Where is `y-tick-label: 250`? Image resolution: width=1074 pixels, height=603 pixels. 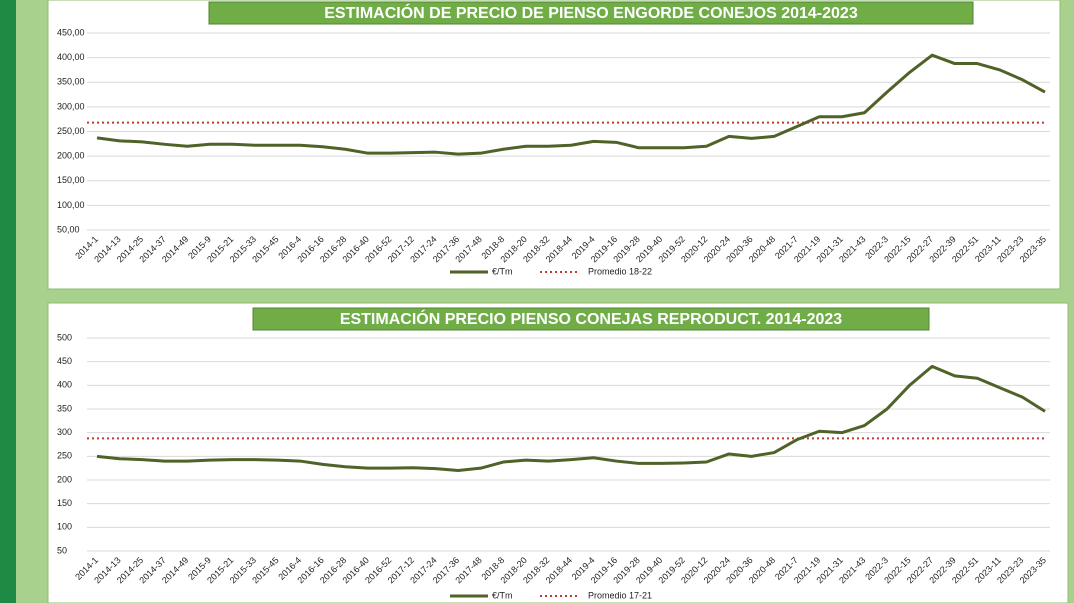 y-tick-label: 250 is located at coordinates (64, 456).